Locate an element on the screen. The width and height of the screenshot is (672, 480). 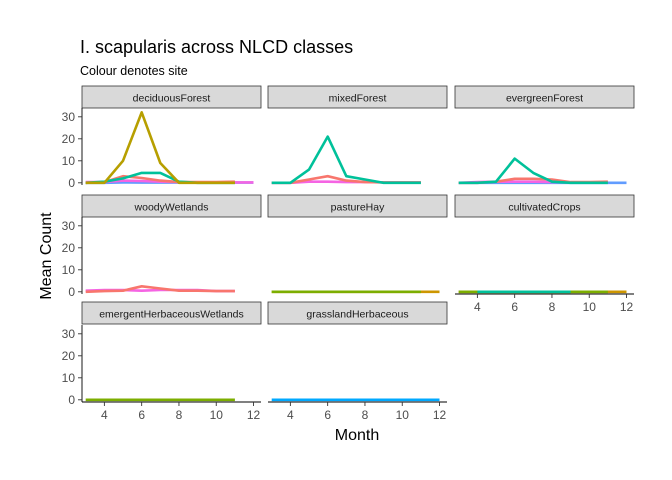
facet-panel-grasslandHerbaceous: grasslandHerbaceous 4 6 8 10 12 is located at coordinates (357, 361).